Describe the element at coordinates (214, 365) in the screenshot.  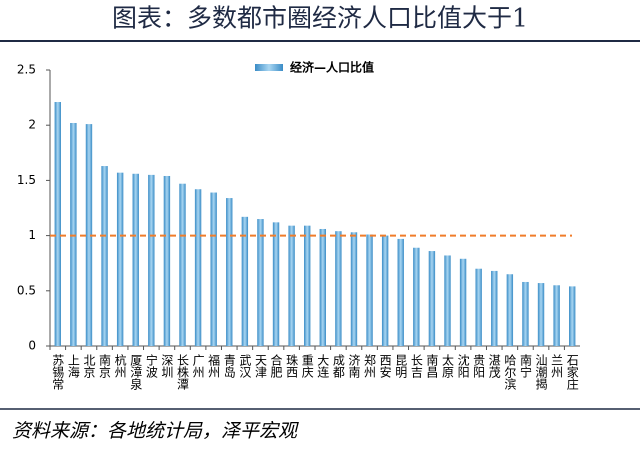
I see `x-tick-label: 福州` at that location.